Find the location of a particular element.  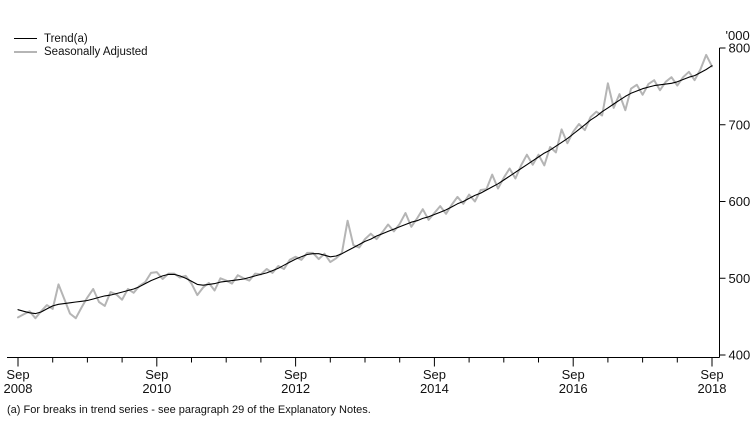

seasonally-adjusted-line-swatch is located at coordinates (25, 51).